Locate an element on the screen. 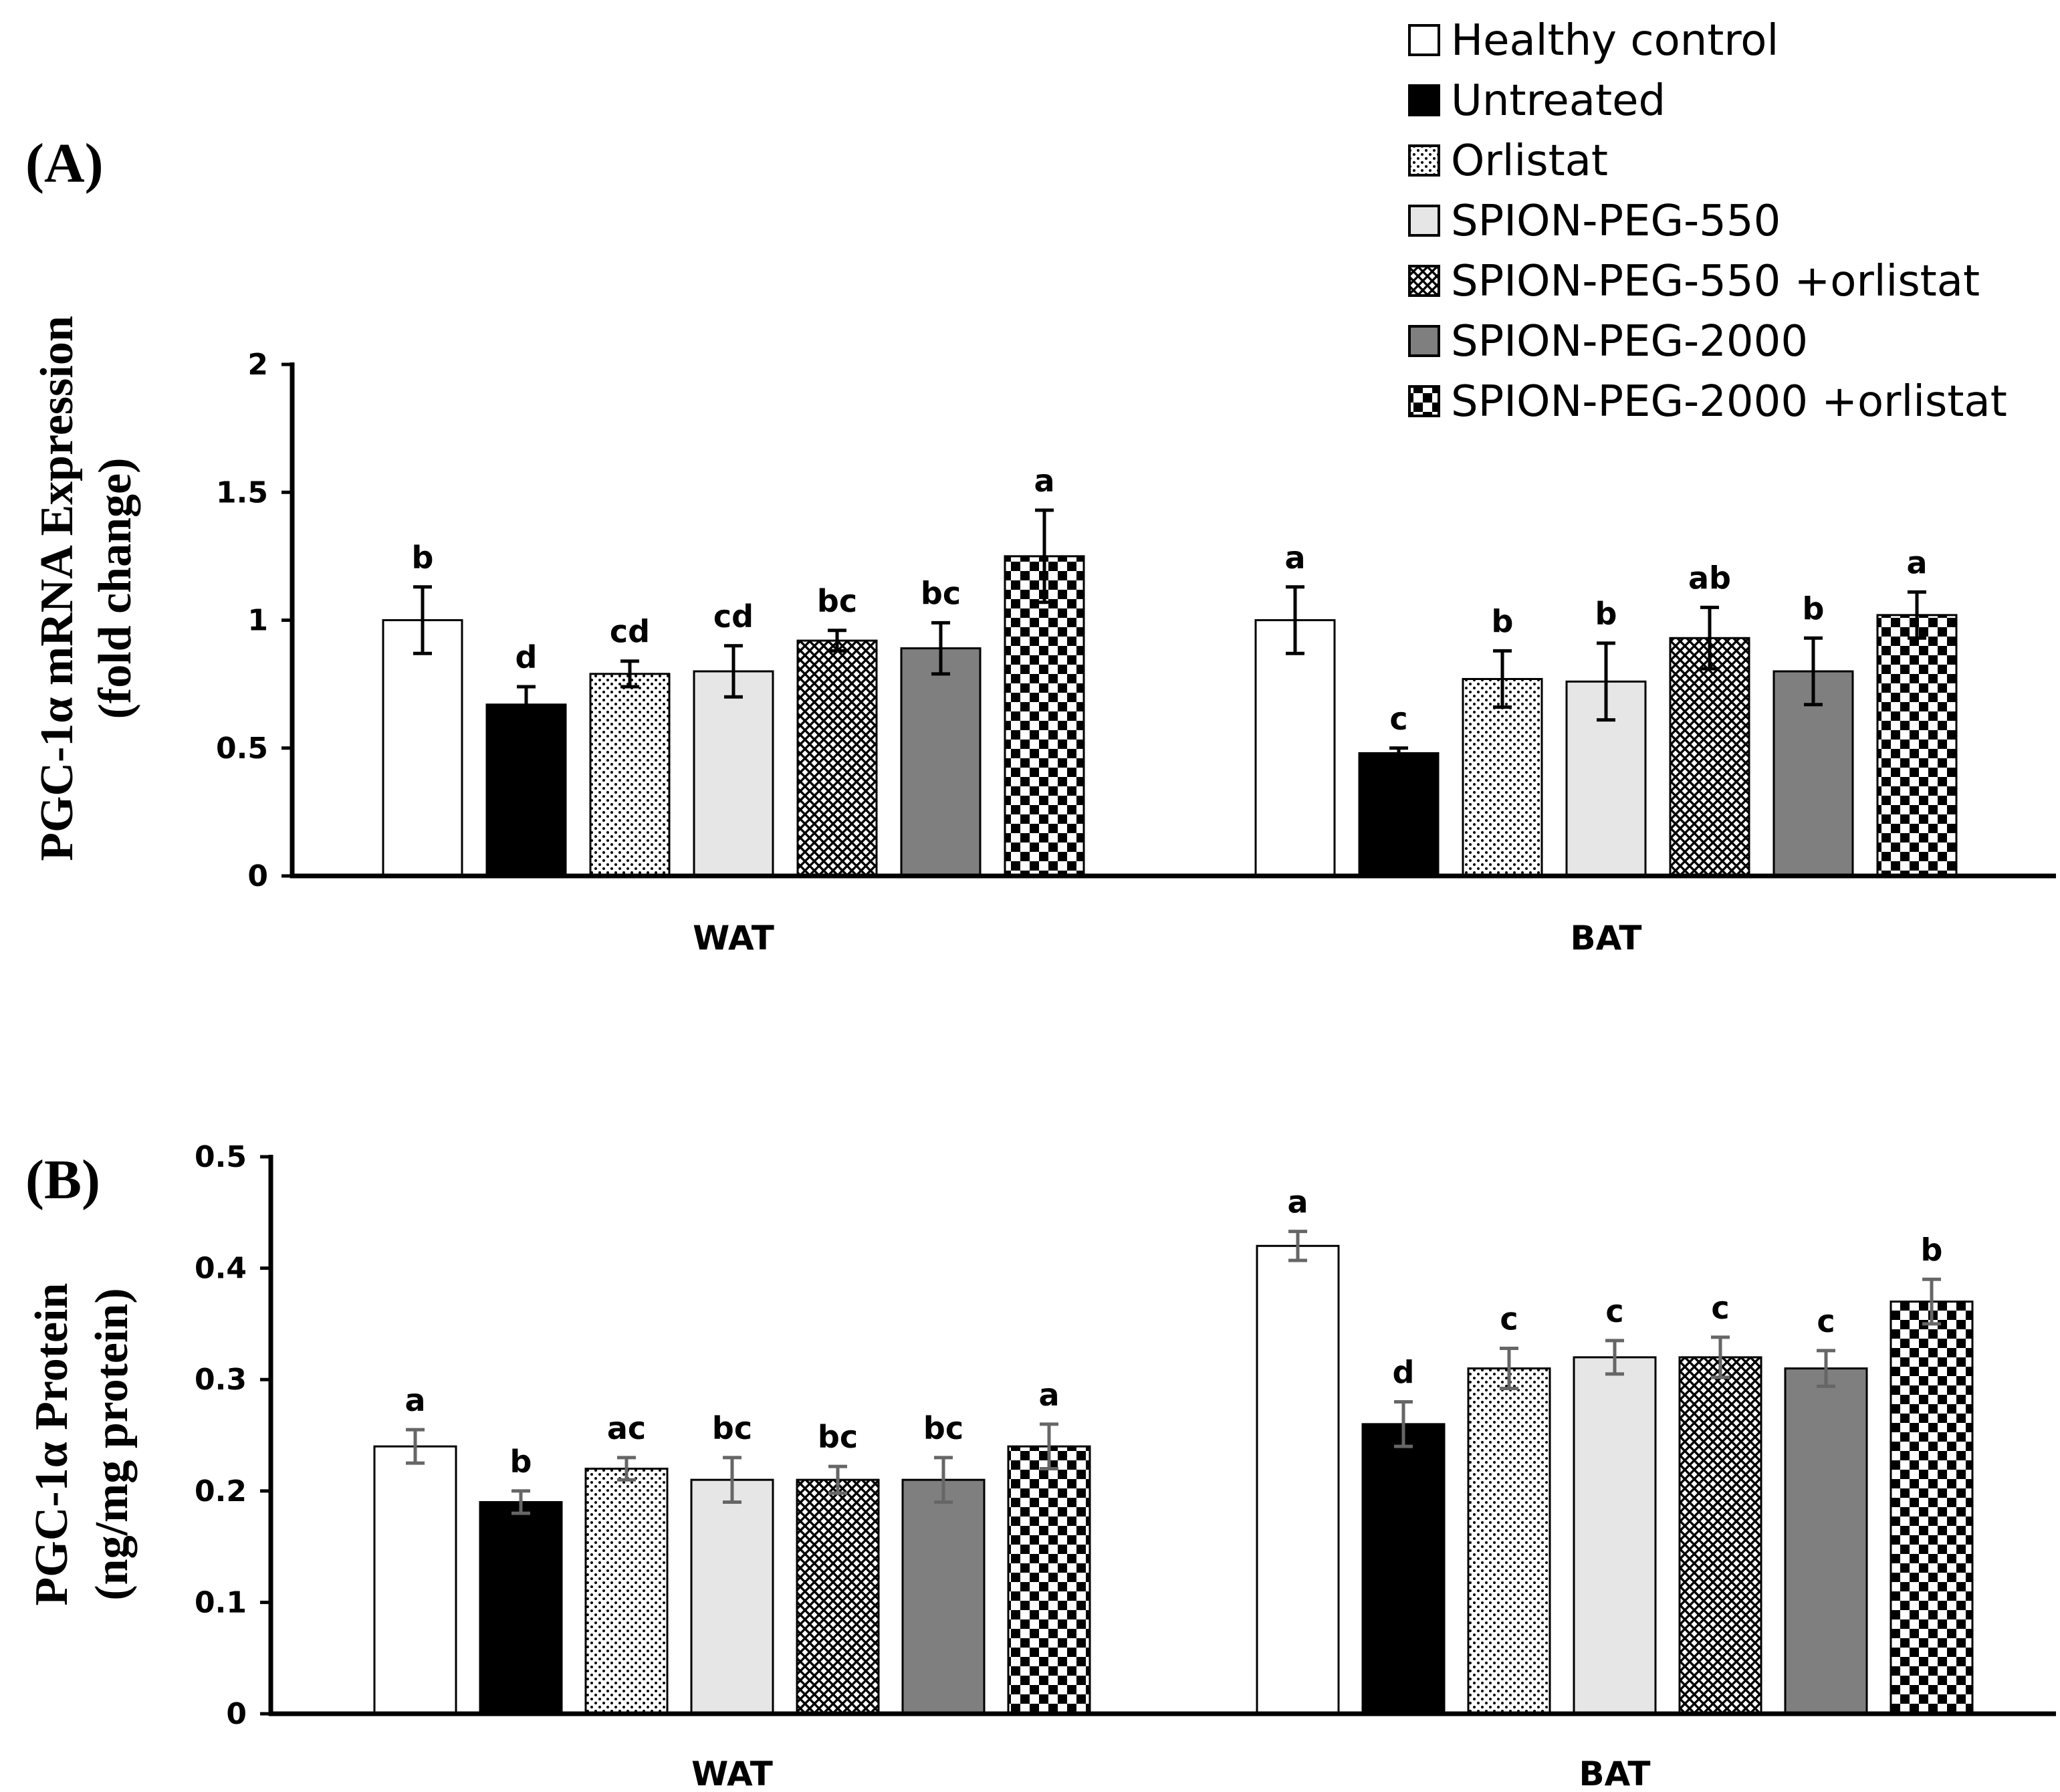 Image resolution: width=2060 pixels, height=1792 pixels. legend-item-orlistat: Orlistat is located at coordinates (1508, 161).